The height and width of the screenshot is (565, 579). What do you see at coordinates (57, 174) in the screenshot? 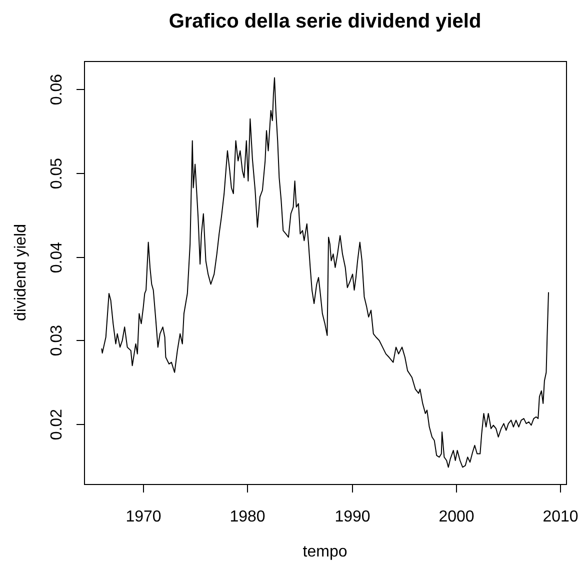
I see `y-tick-label: 0.05` at bounding box center [57, 174].